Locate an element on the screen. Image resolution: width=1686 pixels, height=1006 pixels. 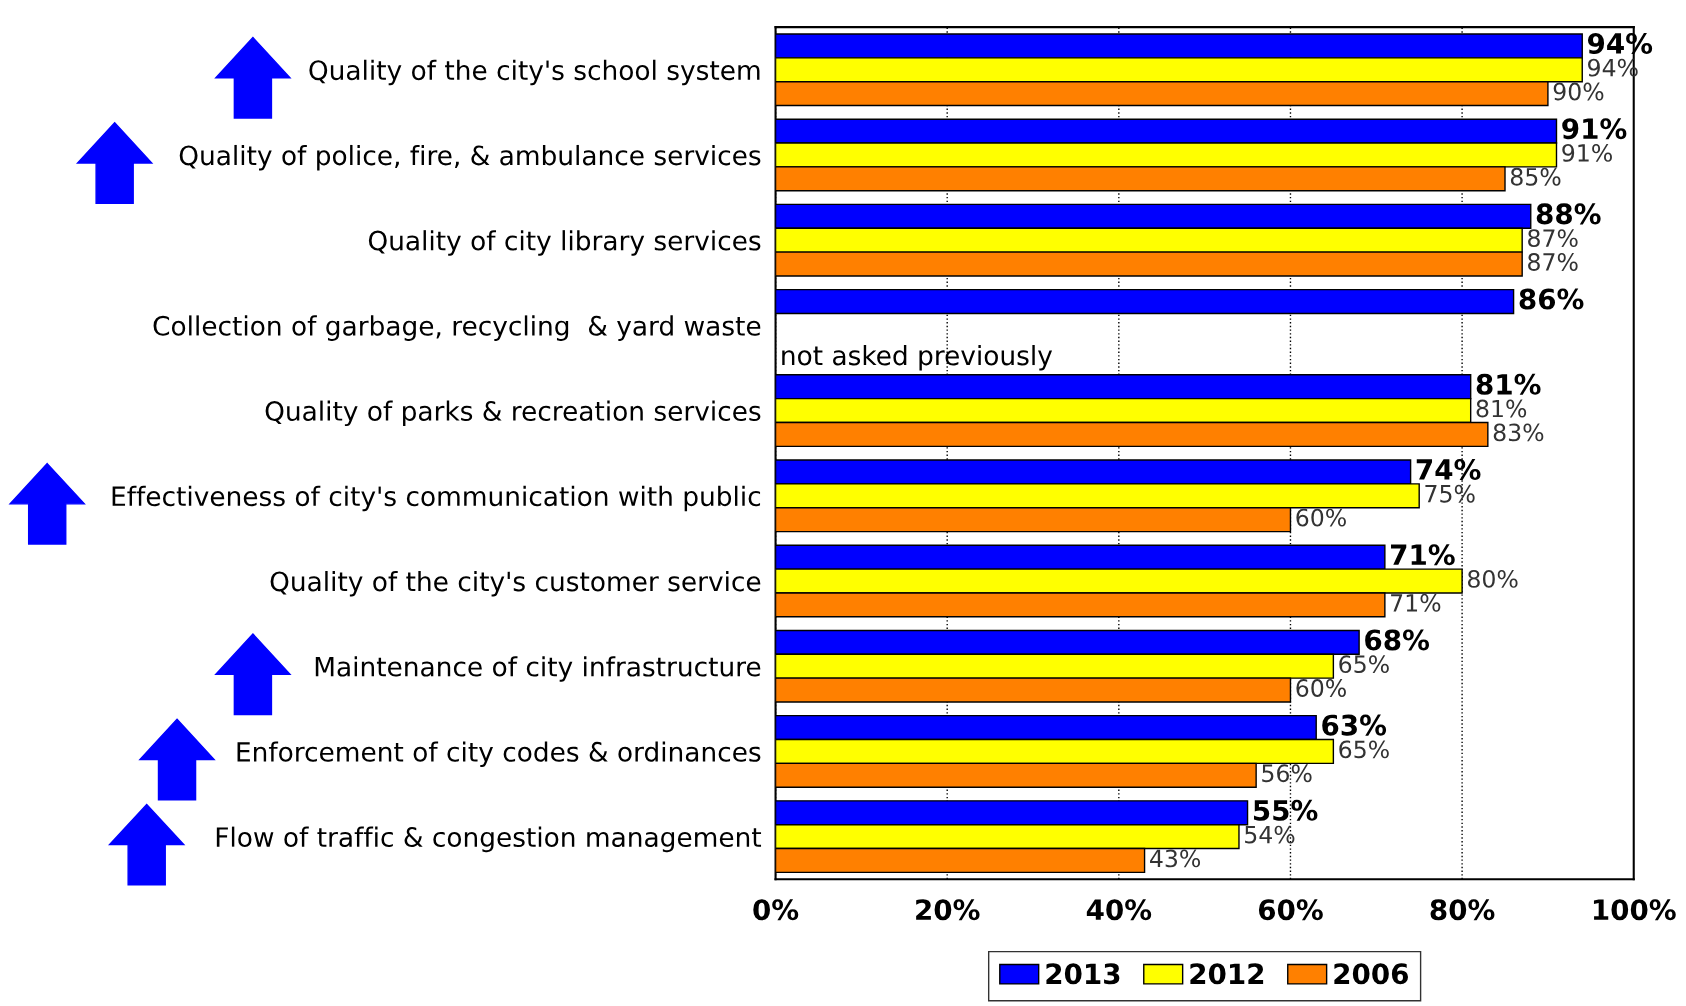
data-label: 54% is located at coordinates (1270, 834).